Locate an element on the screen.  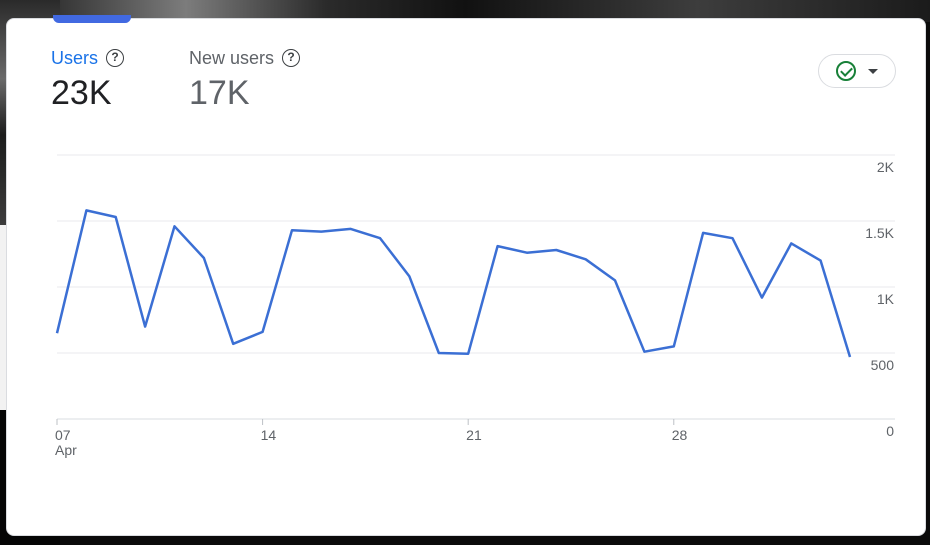
x-tick-label: 14 is located at coordinates (269, 435).